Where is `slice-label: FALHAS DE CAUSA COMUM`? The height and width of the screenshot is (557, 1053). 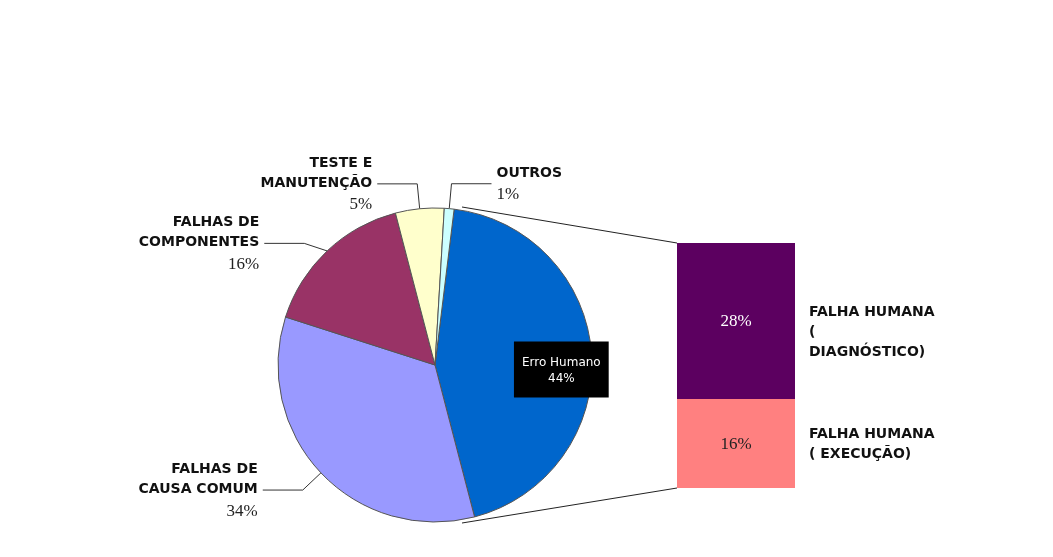 slice-label: FALHAS DE CAUSA COMUM is located at coordinates (198, 478).